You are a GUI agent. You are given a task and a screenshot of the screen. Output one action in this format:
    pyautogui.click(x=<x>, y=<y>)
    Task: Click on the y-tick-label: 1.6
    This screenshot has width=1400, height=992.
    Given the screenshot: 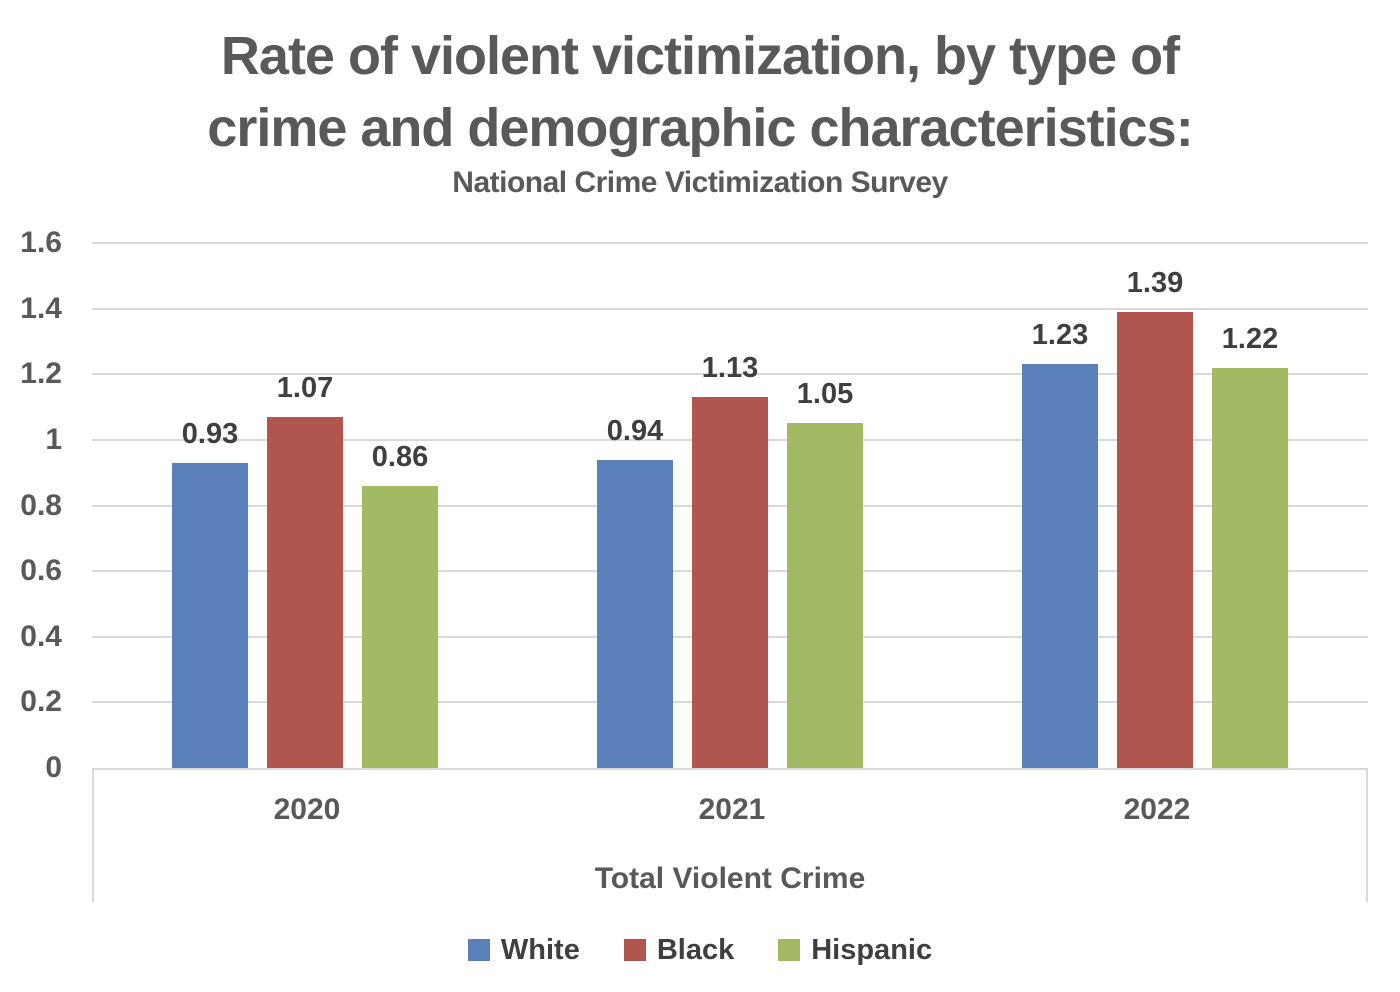 What is the action you would take?
    pyautogui.click(x=41, y=242)
    